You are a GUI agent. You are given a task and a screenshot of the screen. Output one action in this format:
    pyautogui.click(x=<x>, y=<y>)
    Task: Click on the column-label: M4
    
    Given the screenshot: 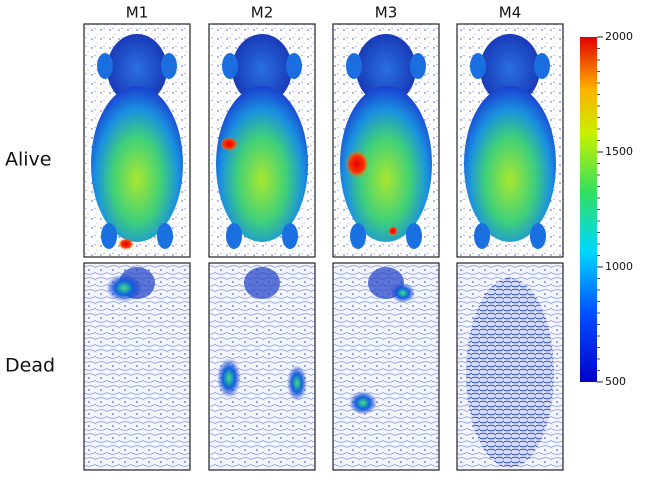 What is the action you would take?
    pyautogui.click(x=510, y=13)
    